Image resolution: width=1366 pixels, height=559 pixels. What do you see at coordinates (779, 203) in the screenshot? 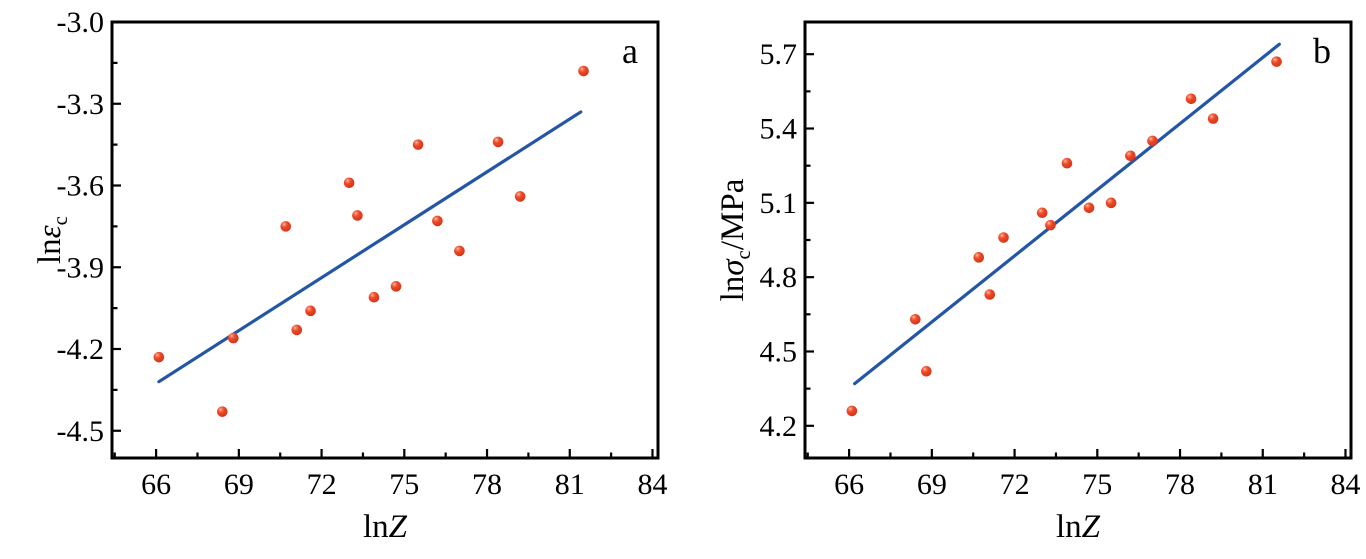
I see `y-tick-label: 5.1` at bounding box center [779, 203].